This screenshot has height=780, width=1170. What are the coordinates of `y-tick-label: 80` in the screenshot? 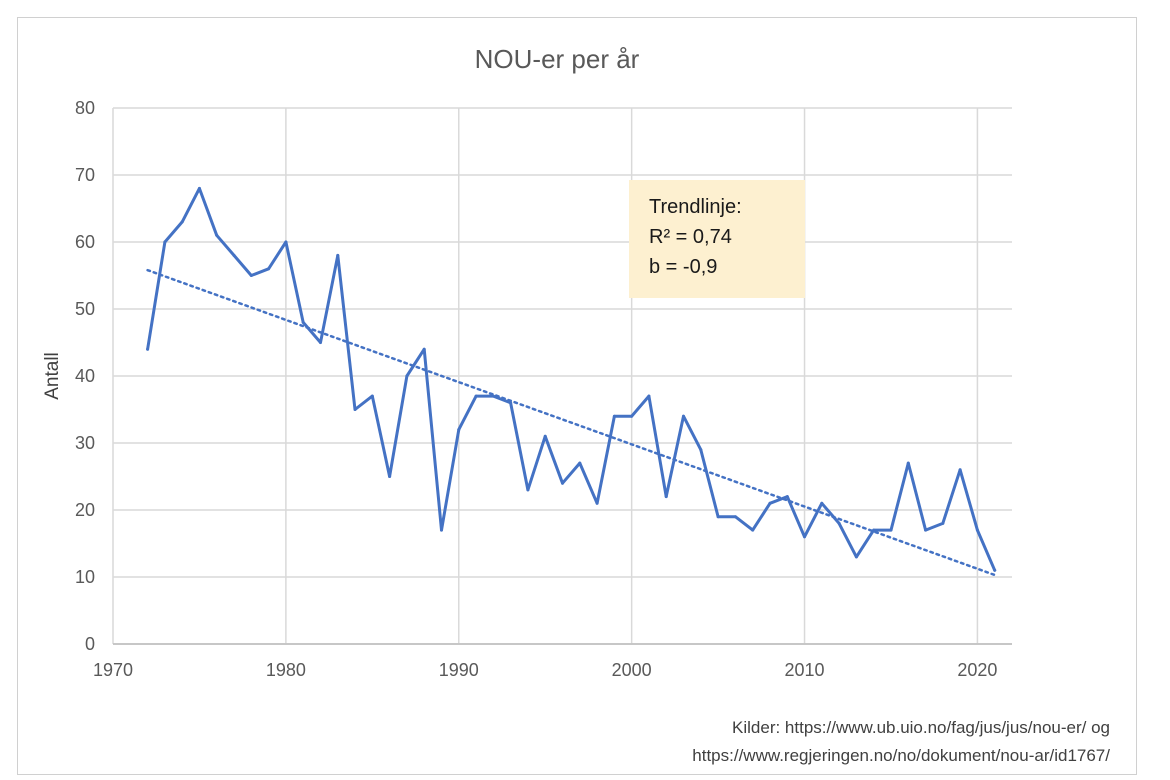 It's located at (85, 108).